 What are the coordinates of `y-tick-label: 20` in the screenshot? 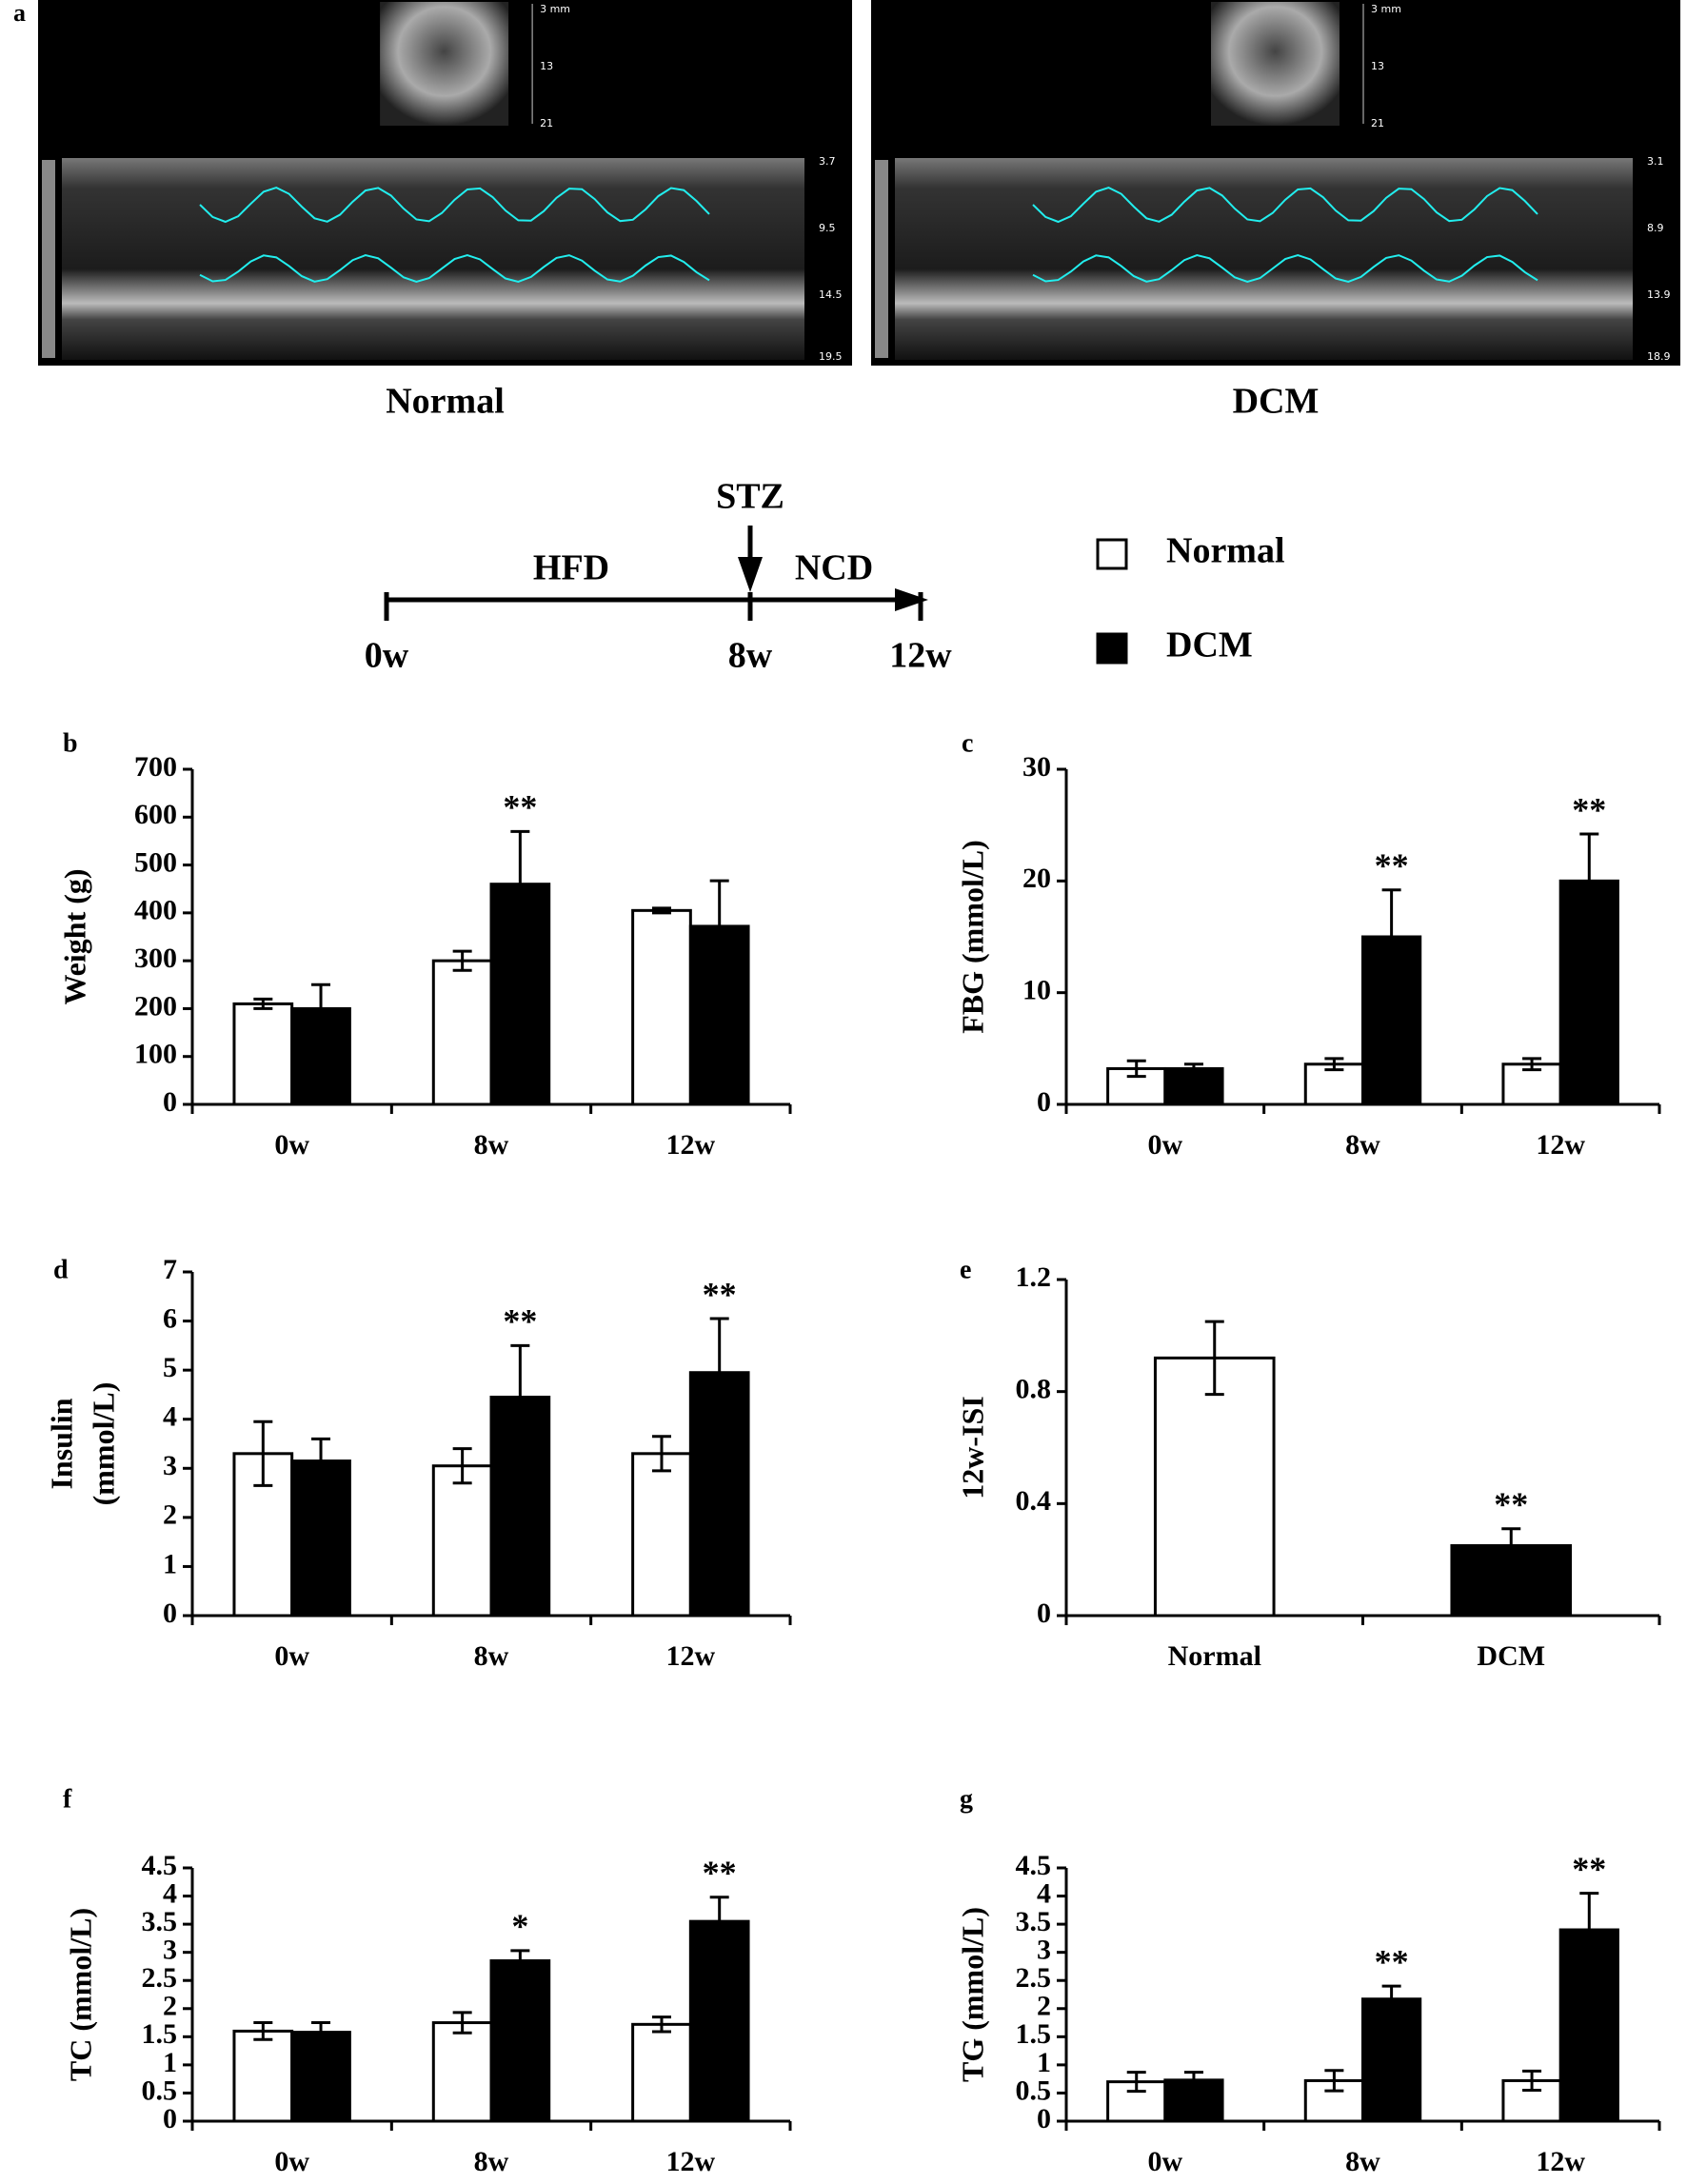 It's located at (1037, 878).